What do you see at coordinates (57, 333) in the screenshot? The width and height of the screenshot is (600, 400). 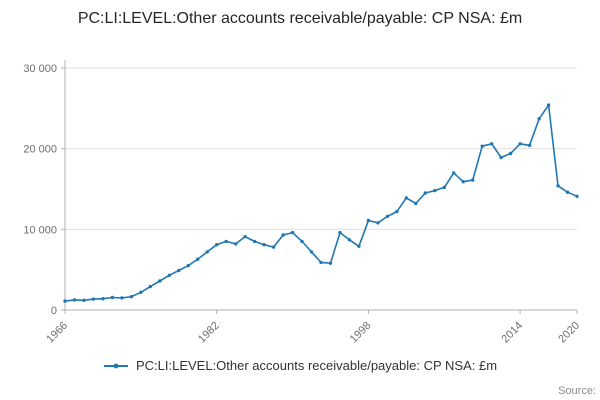 I see `x-tick-label: 1966` at bounding box center [57, 333].